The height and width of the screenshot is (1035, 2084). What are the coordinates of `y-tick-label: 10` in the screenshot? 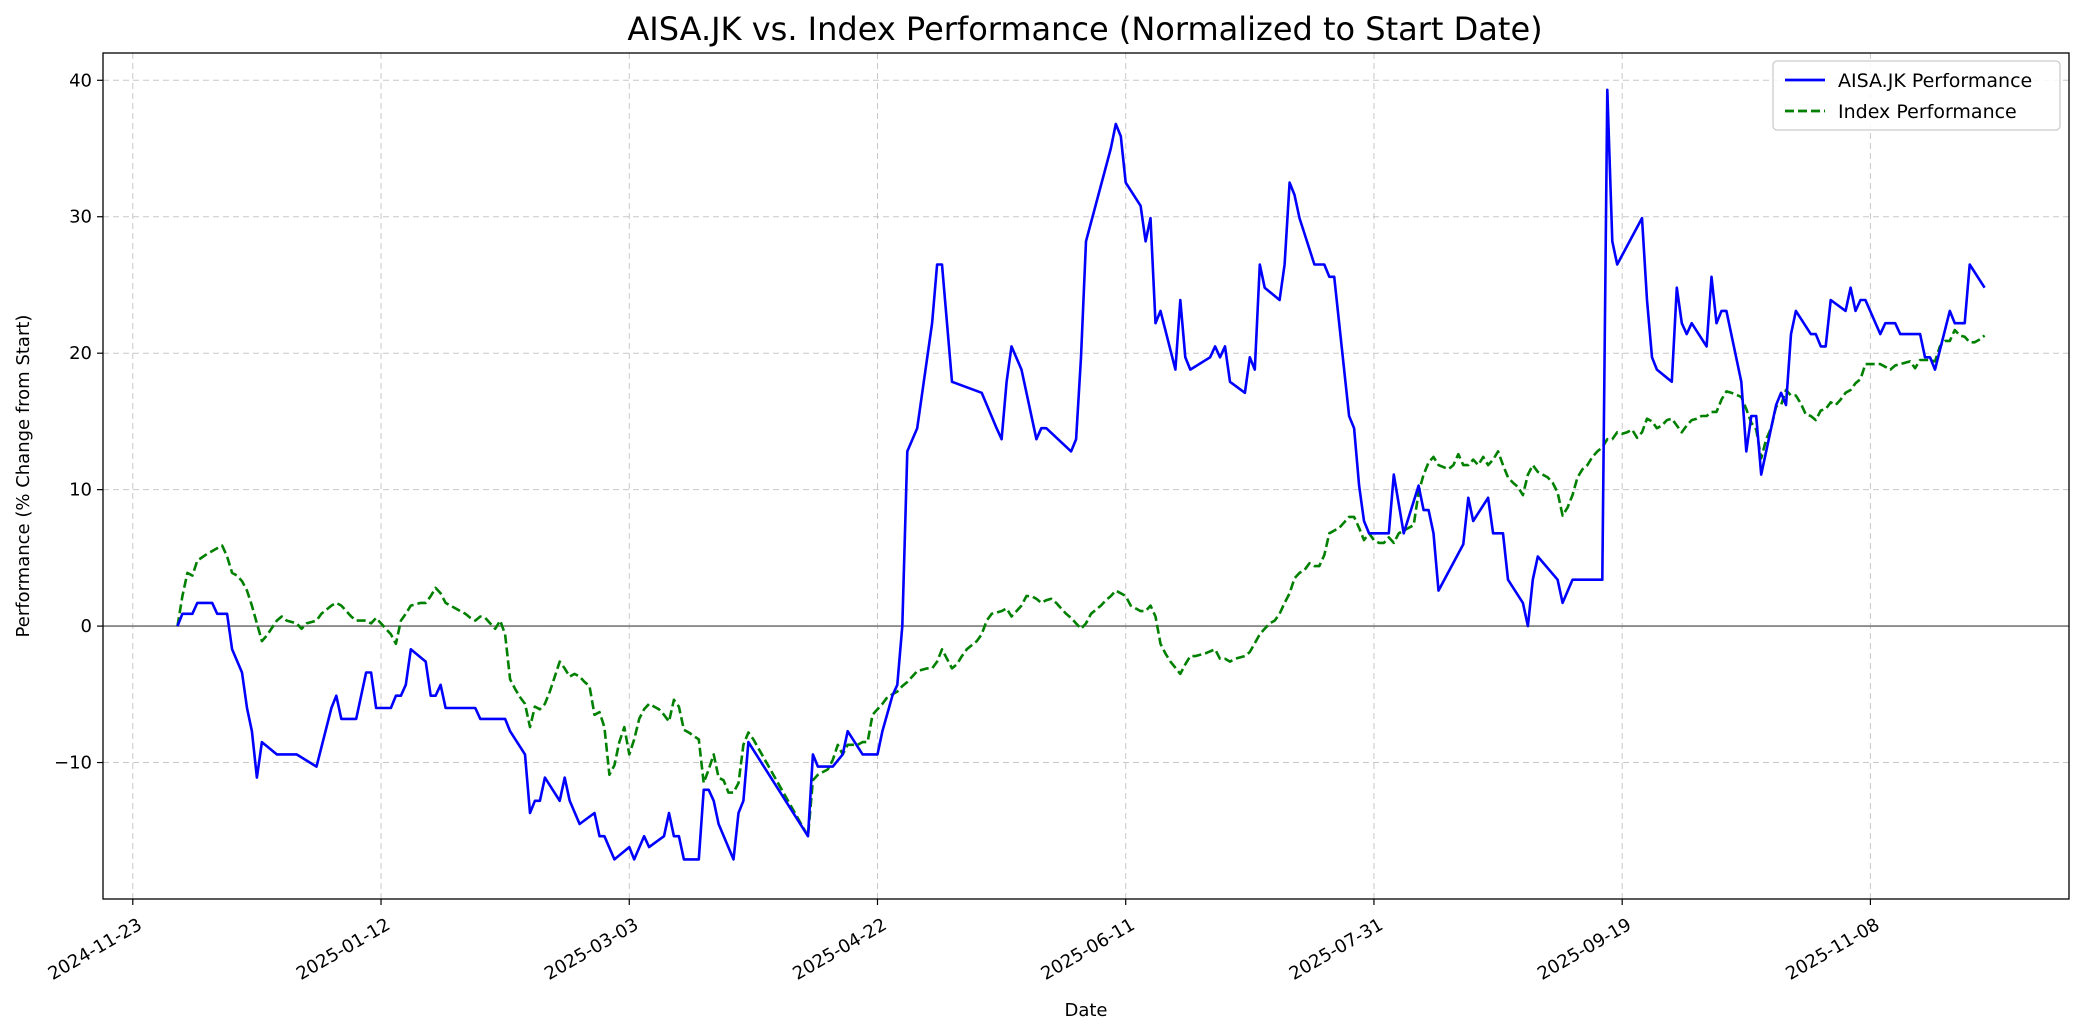 It's located at (80, 490).